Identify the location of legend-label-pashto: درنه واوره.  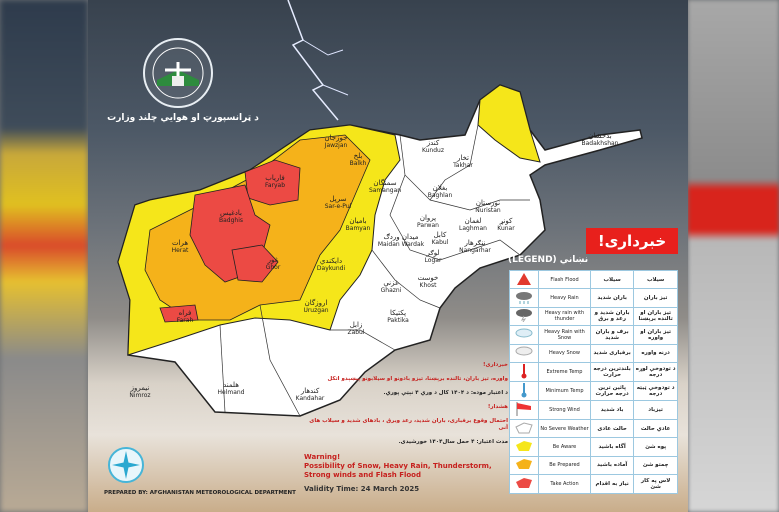
(655, 353).